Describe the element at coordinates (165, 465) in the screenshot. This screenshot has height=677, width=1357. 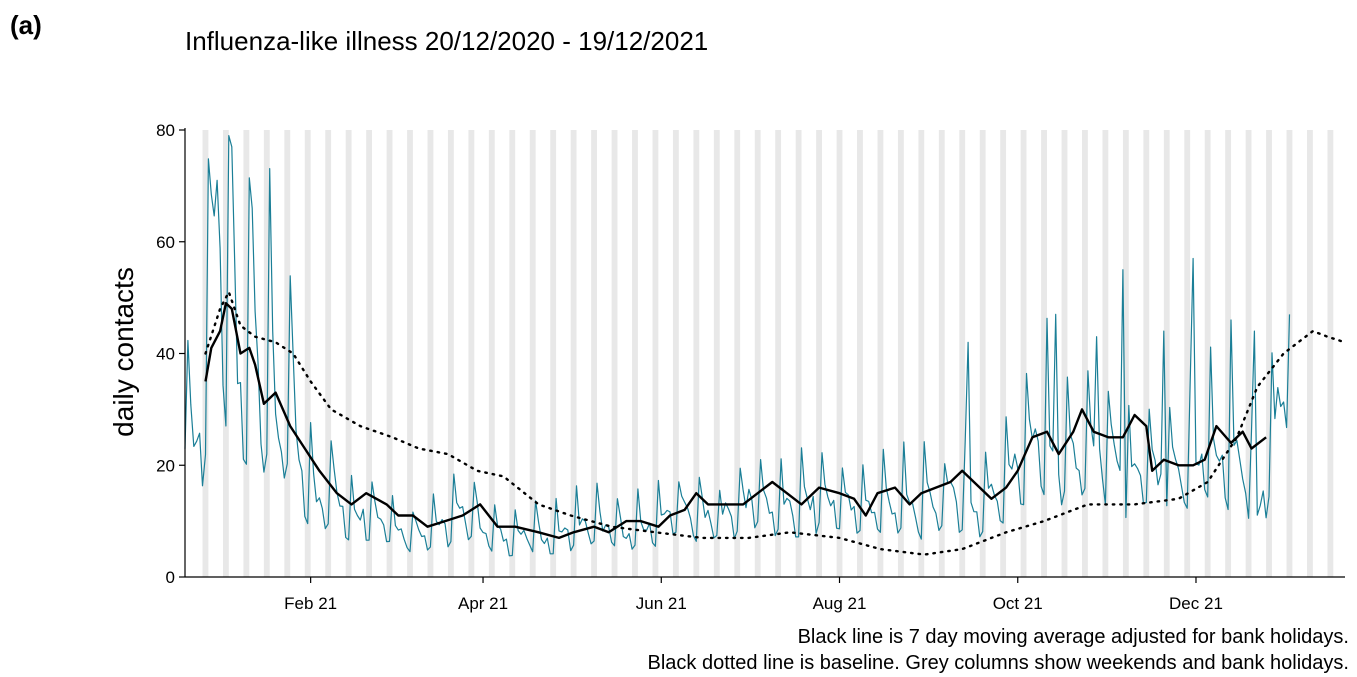
I see `y-tick-label: 20` at that location.